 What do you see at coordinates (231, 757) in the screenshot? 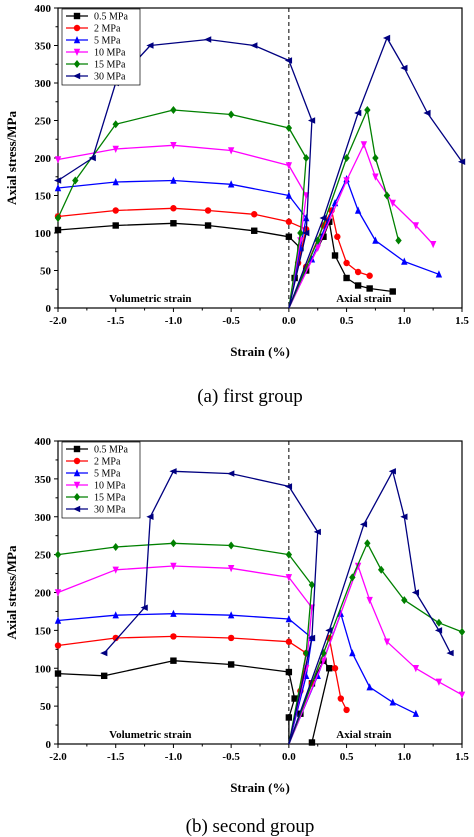
I see `x-tick-label: -0.5` at bounding box center [231, 757].